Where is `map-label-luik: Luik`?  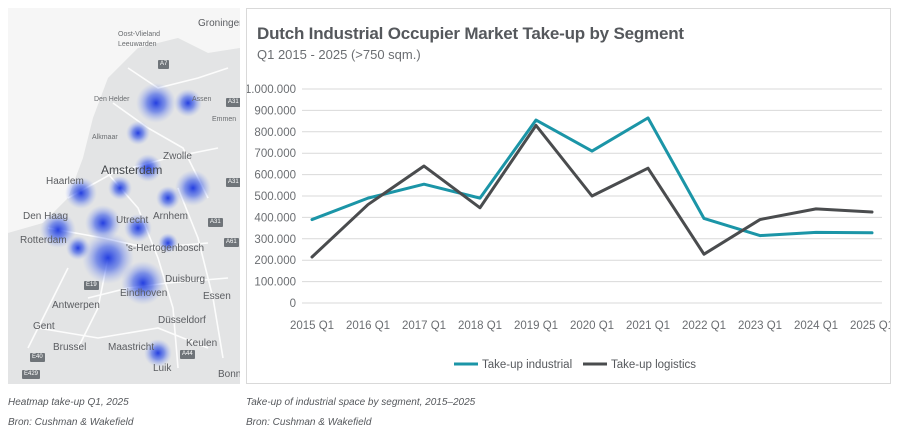
map-label-luik: Luik is located at coordinates (162, 368).